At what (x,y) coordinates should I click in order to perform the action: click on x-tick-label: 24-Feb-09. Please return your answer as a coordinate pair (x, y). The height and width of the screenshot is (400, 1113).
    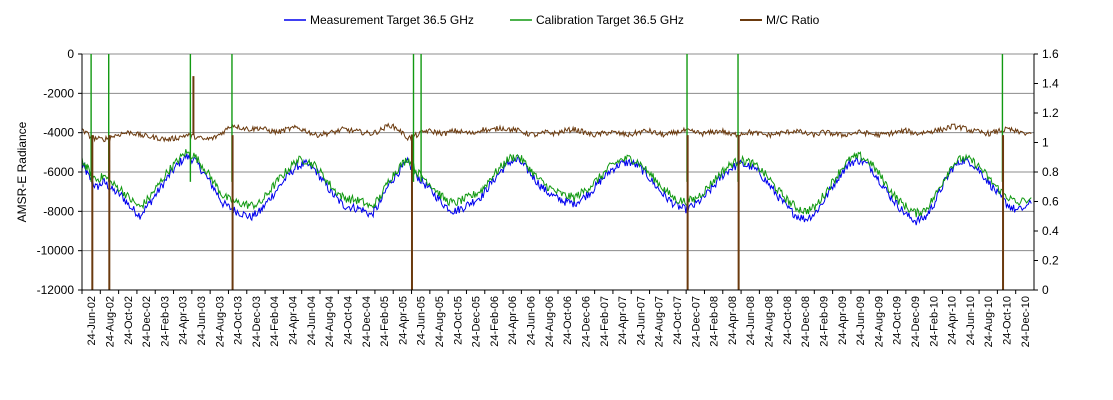
    Looking at the image, I should click on (824, 321).